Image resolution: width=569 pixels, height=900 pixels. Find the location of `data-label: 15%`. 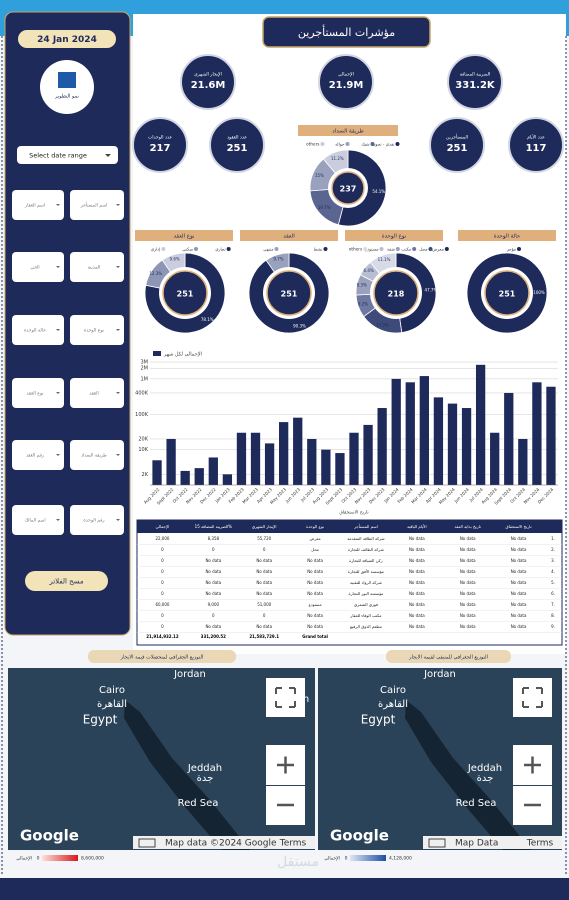

data-label: 15% is located at coordinates (319, 175).